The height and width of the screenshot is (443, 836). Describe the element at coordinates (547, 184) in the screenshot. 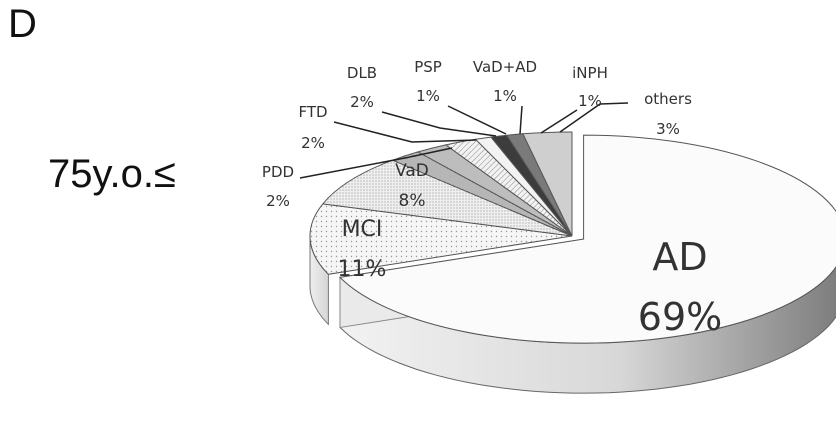

I see `slice-others` at that location.